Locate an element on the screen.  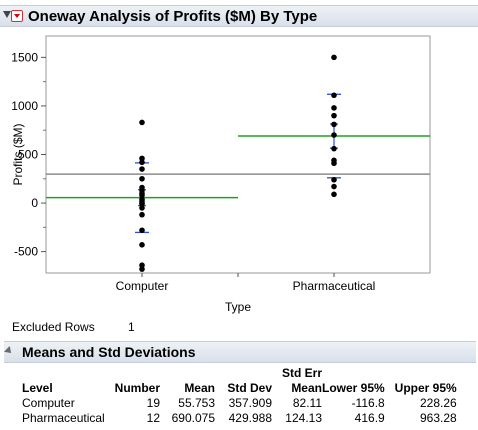
y-tick-label: 1000 is located at coordinates (24, 106).